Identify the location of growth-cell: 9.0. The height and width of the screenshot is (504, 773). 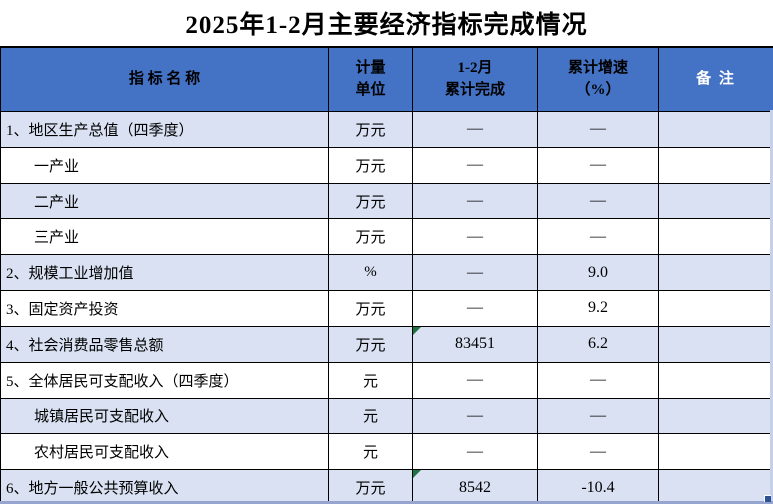
(598, 273).